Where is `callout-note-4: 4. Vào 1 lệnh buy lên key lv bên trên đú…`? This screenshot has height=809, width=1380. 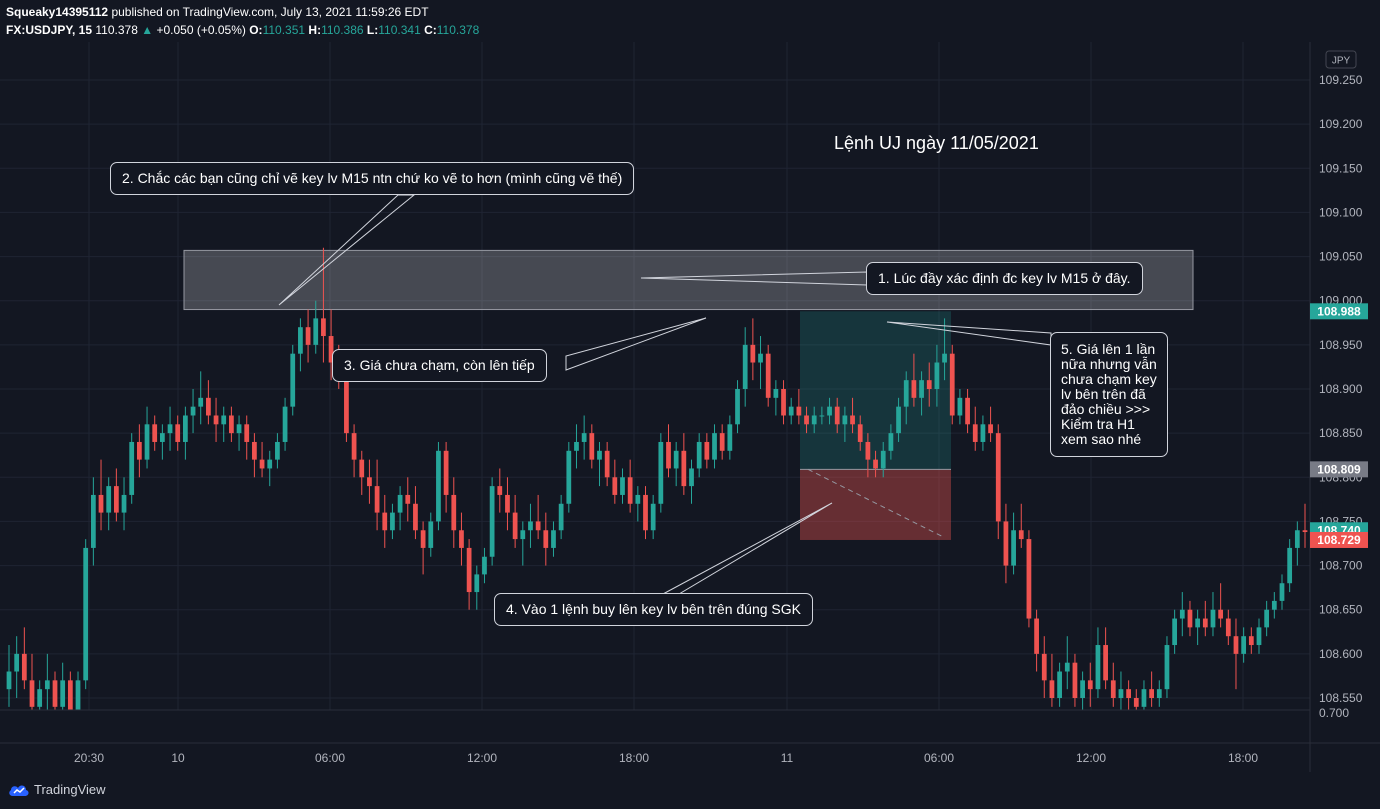 callout-note-4: 4. Vào 1 lệnh buy lên key lv bên trên đú… is located at coordinates (653, 609).